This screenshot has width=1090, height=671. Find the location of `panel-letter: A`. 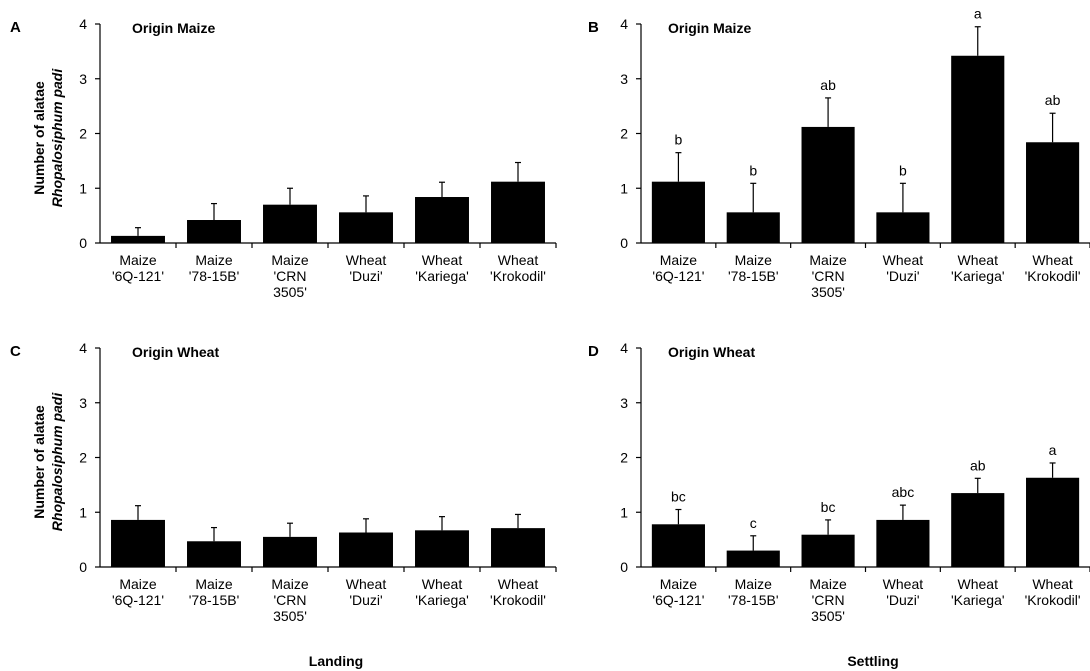

panel-letter: A is located at coordinates (15, 27).